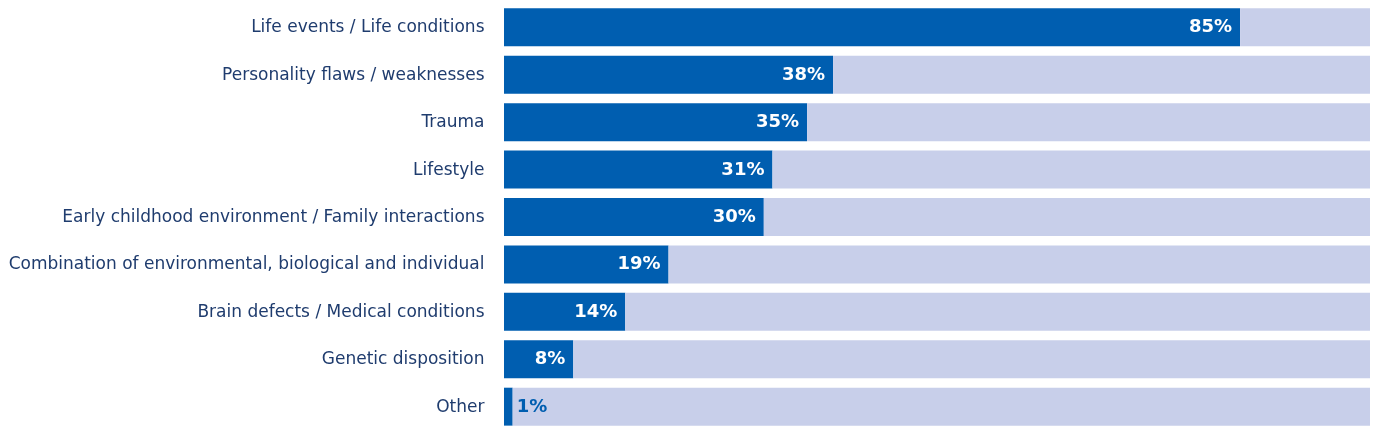  What do you see at coordinates (368, 26) in the screenshot?
I see `y-tick-label: Life events / Life conditions` at bounding box center [368, 26].